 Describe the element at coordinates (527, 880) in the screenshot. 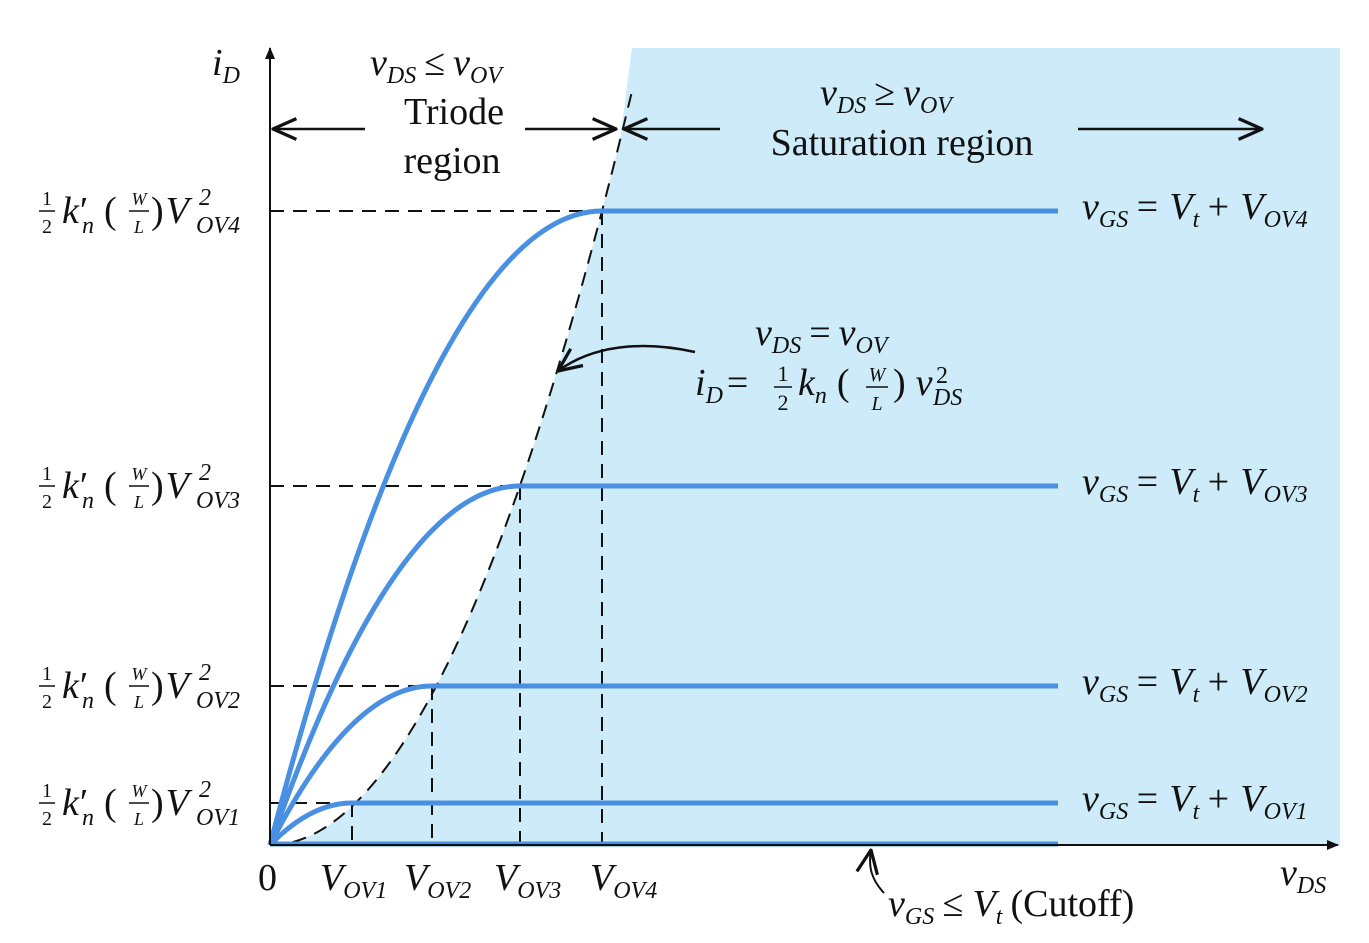

I see `x-tick-label: VOV3` at that location.